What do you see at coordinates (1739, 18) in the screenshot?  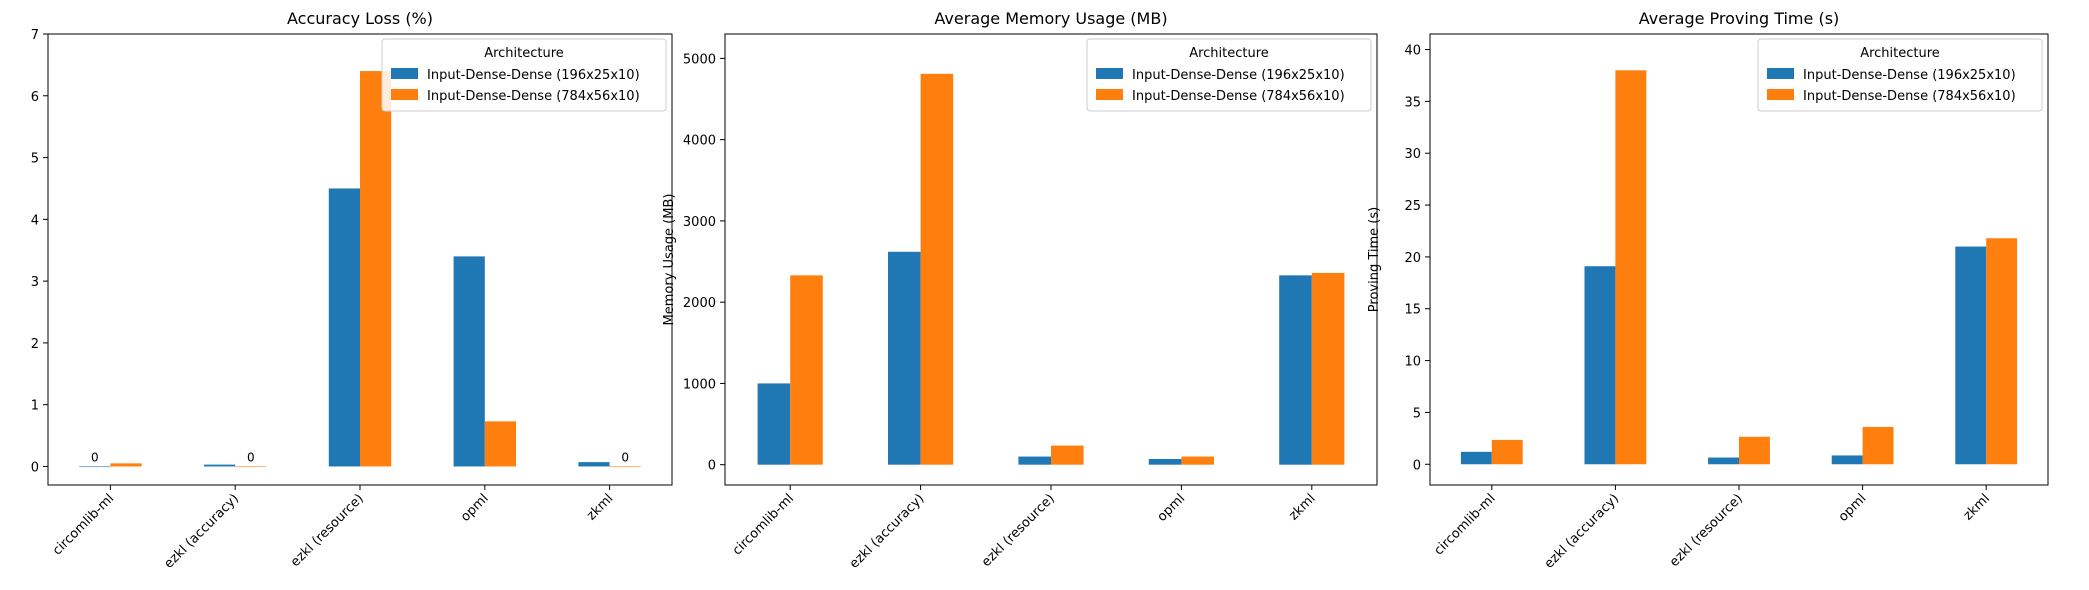 I see `chart-title: Average Proving Time (s)` at bounding box center [1739, 18].